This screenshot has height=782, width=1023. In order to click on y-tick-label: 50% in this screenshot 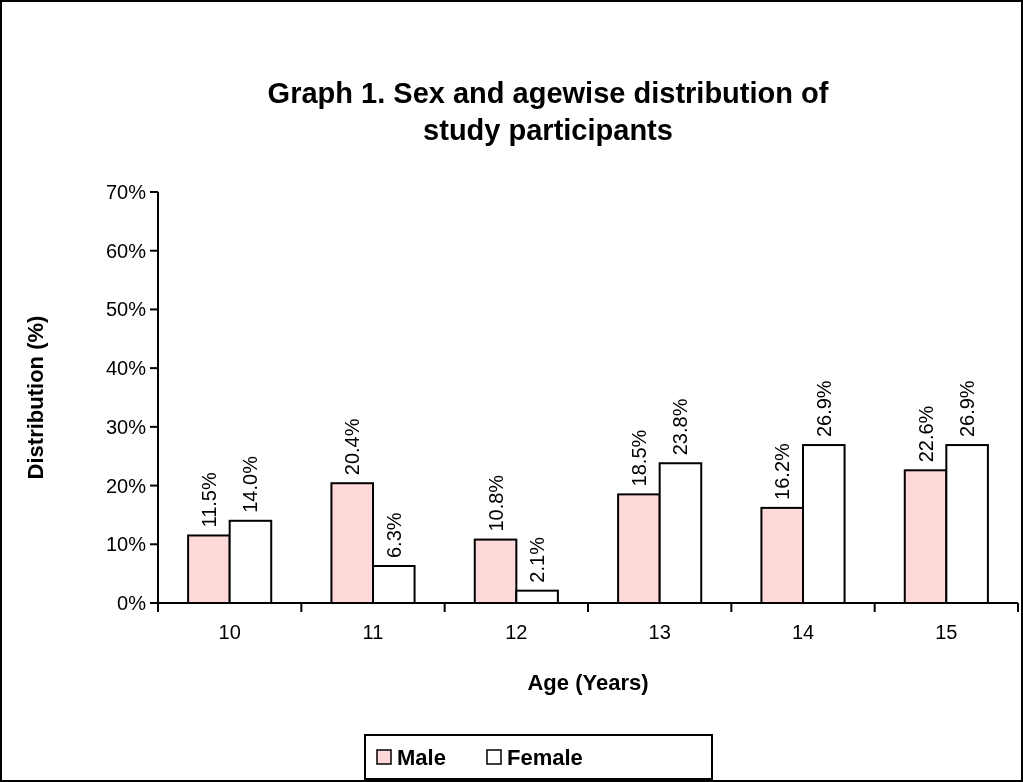, I will do `click(126, 309)`.